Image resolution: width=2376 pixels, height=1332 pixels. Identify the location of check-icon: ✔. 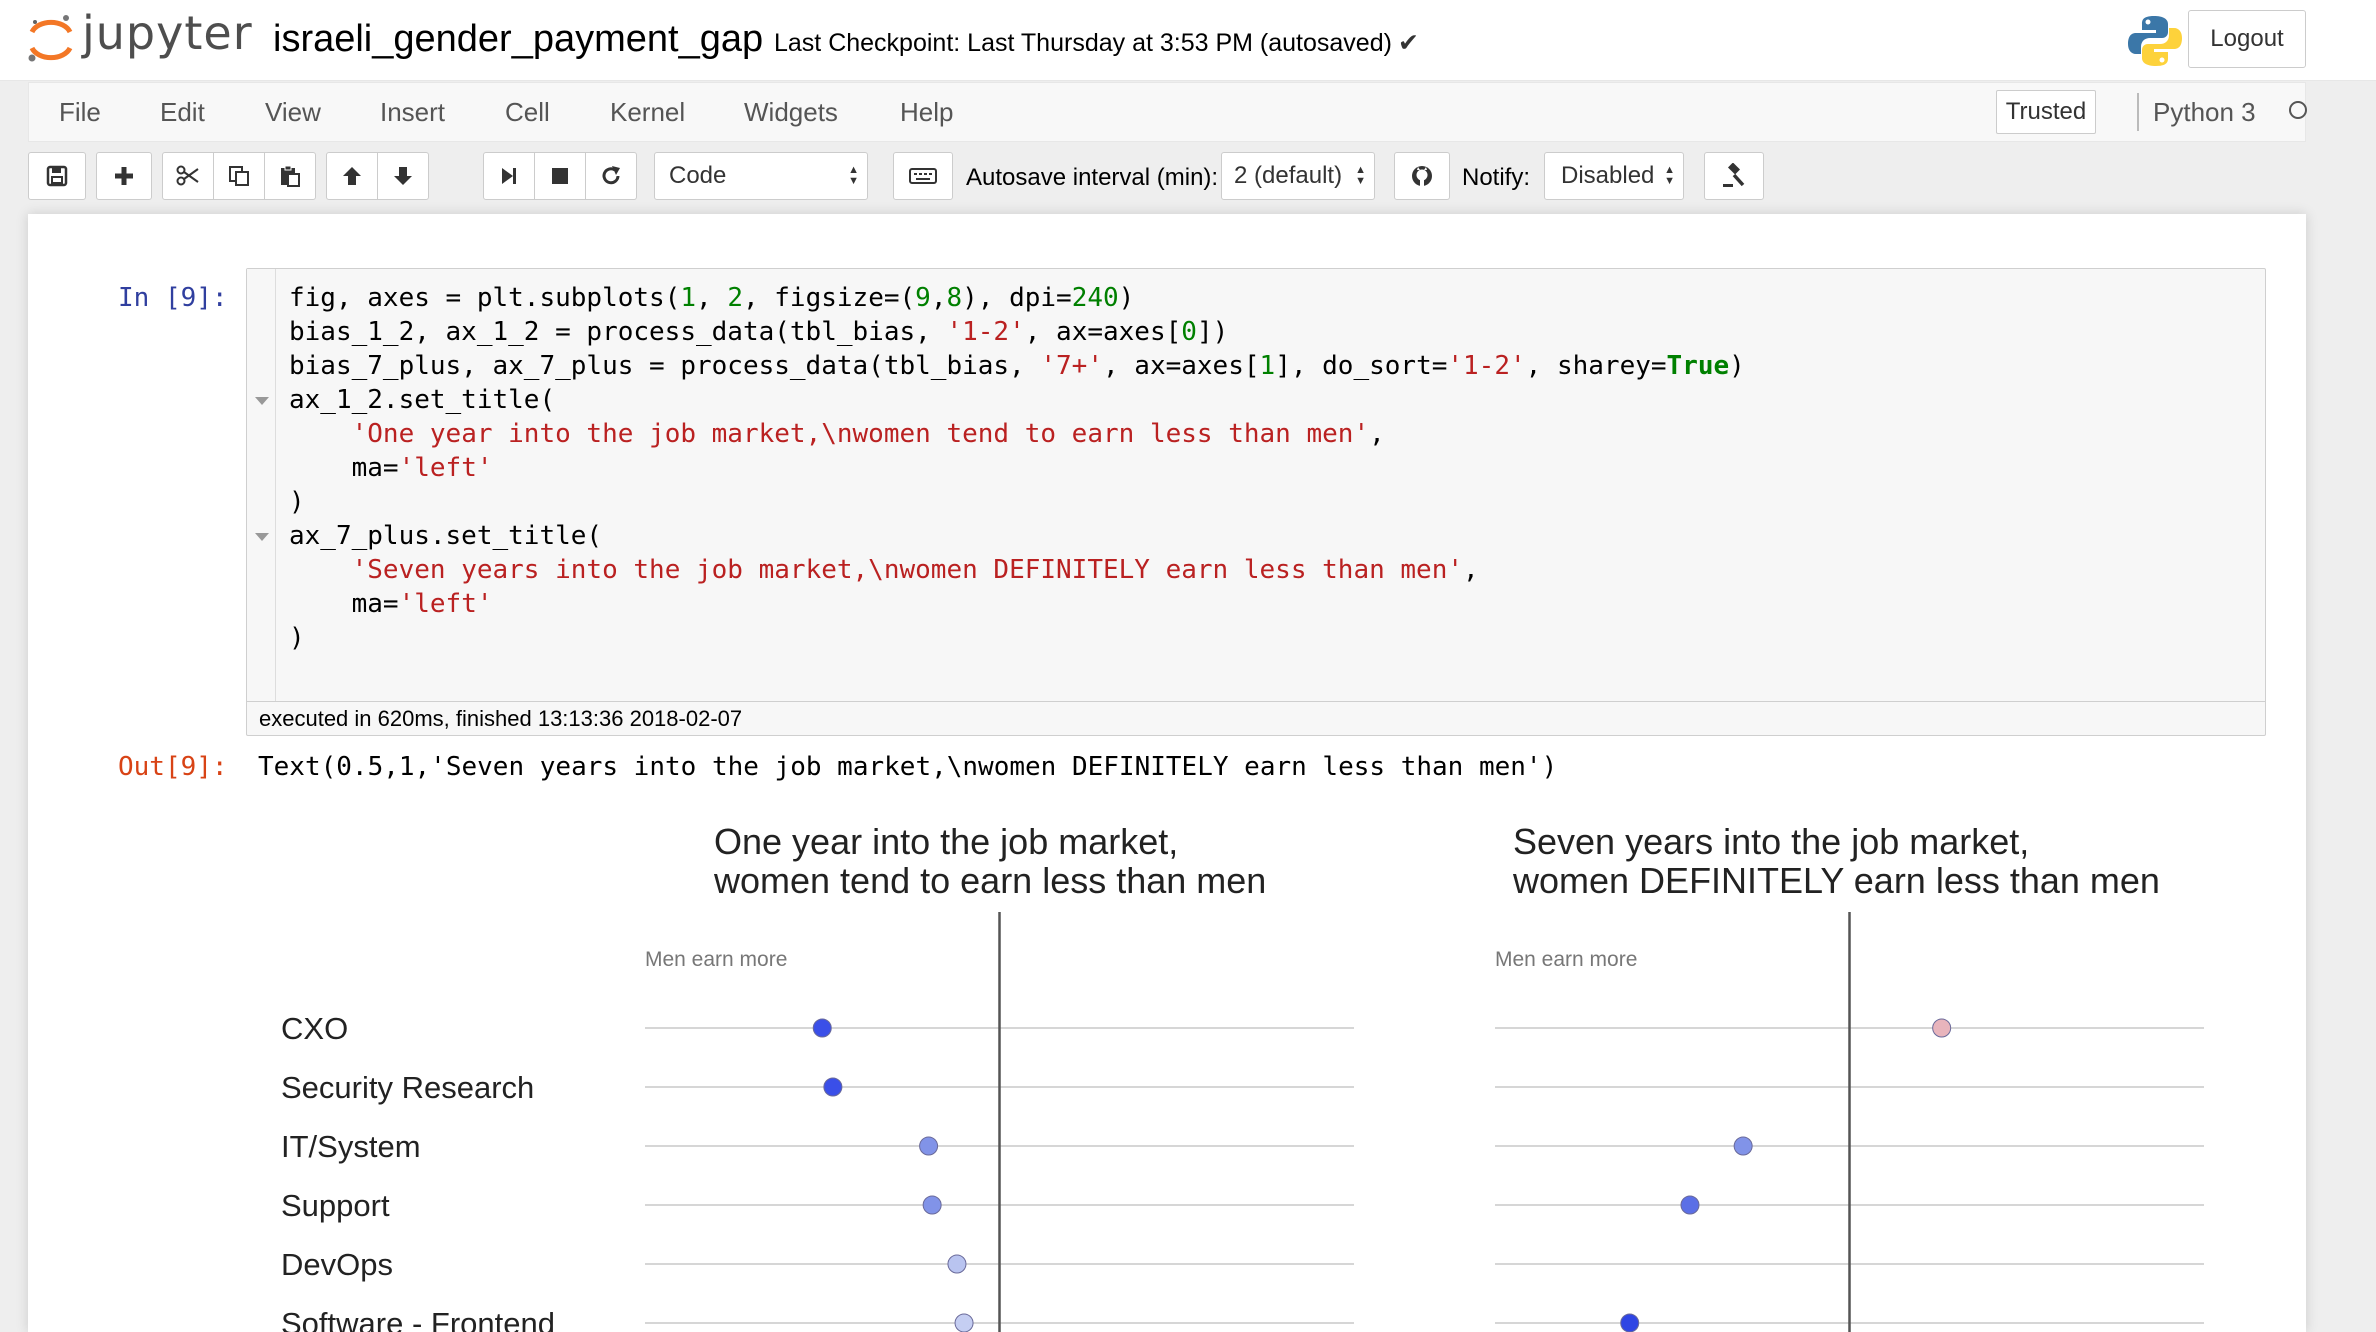
(1408, 43).